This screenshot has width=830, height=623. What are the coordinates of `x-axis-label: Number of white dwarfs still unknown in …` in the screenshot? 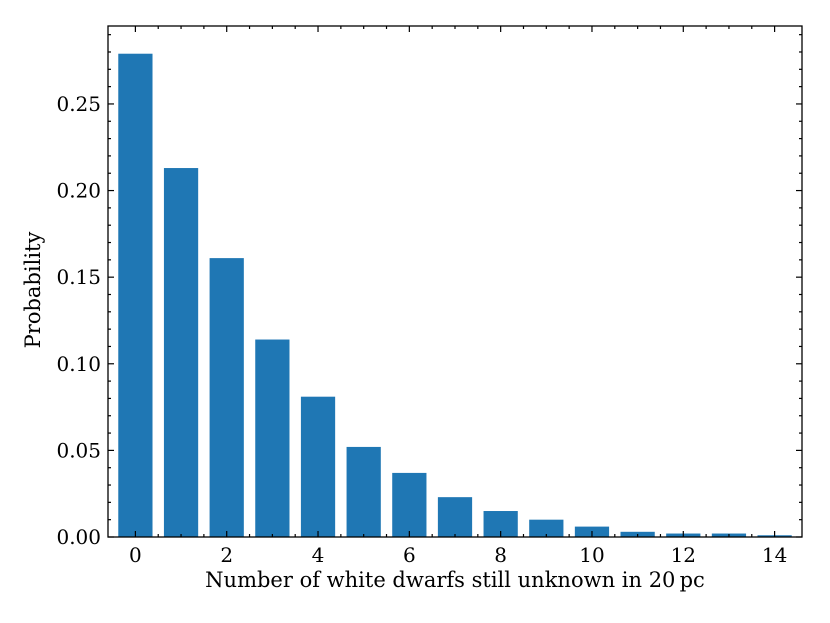 It's located at (455, 580).